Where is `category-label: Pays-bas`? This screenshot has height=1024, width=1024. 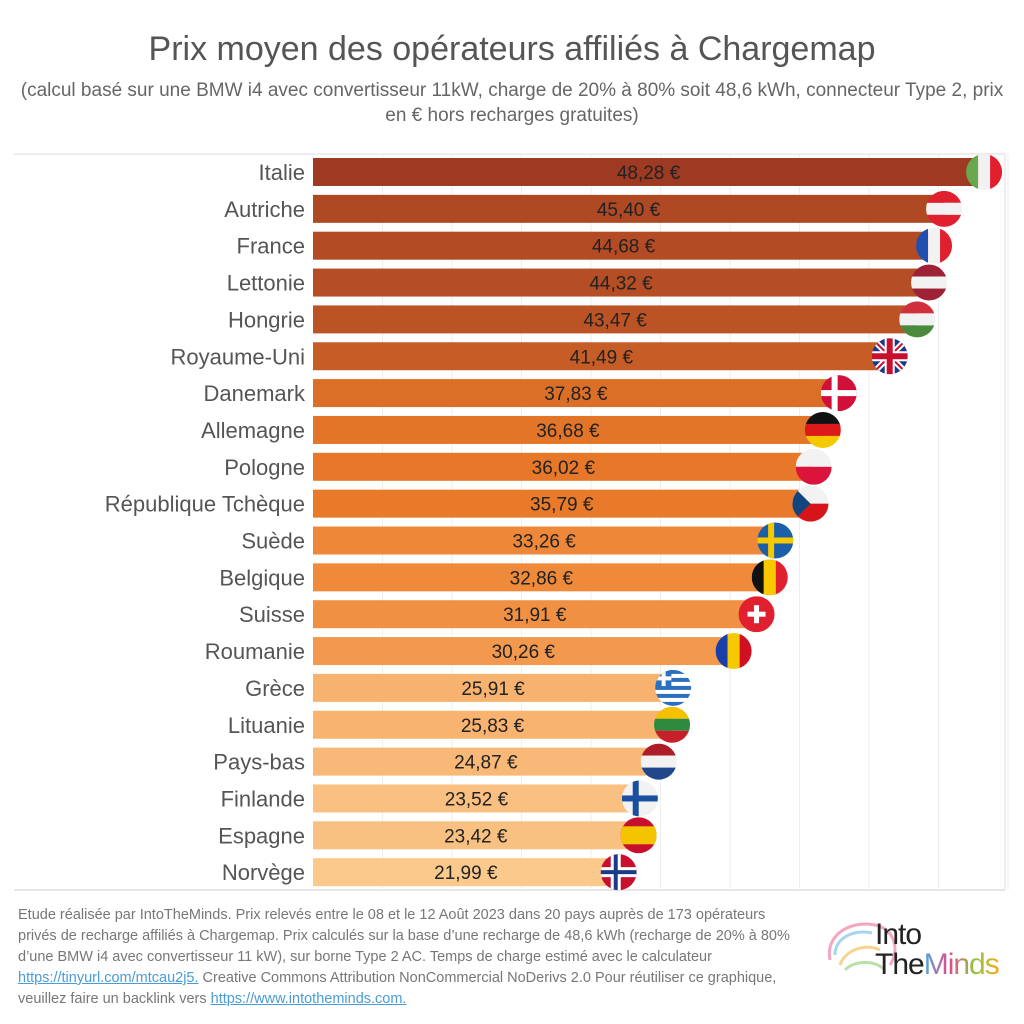
category-label: Pays-bas is located at coordinates (259, 762).